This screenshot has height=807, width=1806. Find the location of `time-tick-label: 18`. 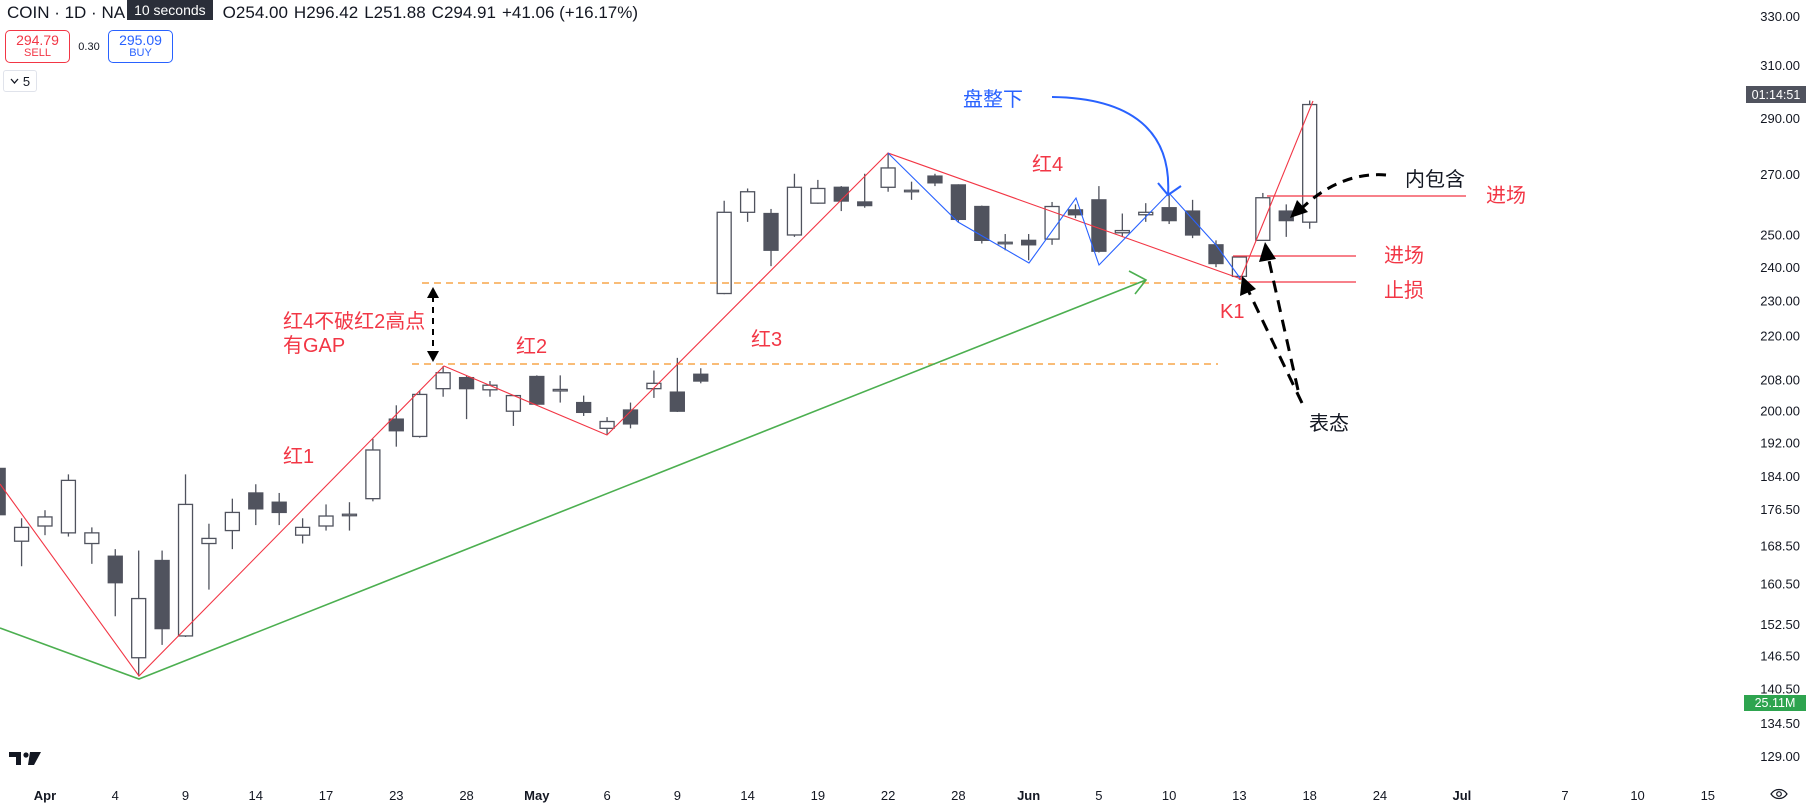

time-tick-label: 18 is located at coordinates (1309, 795).